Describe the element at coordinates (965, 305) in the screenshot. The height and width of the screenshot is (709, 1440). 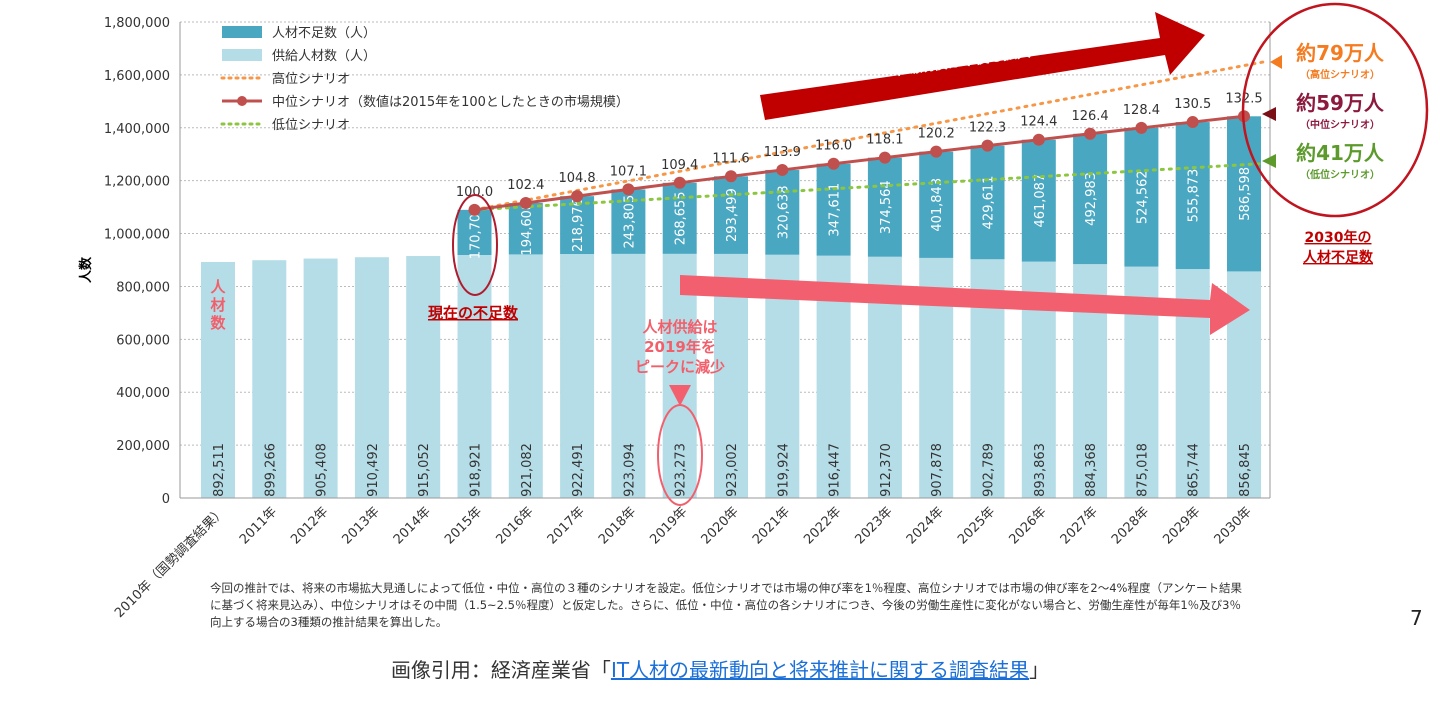
I see `decline-arrow` at that location.